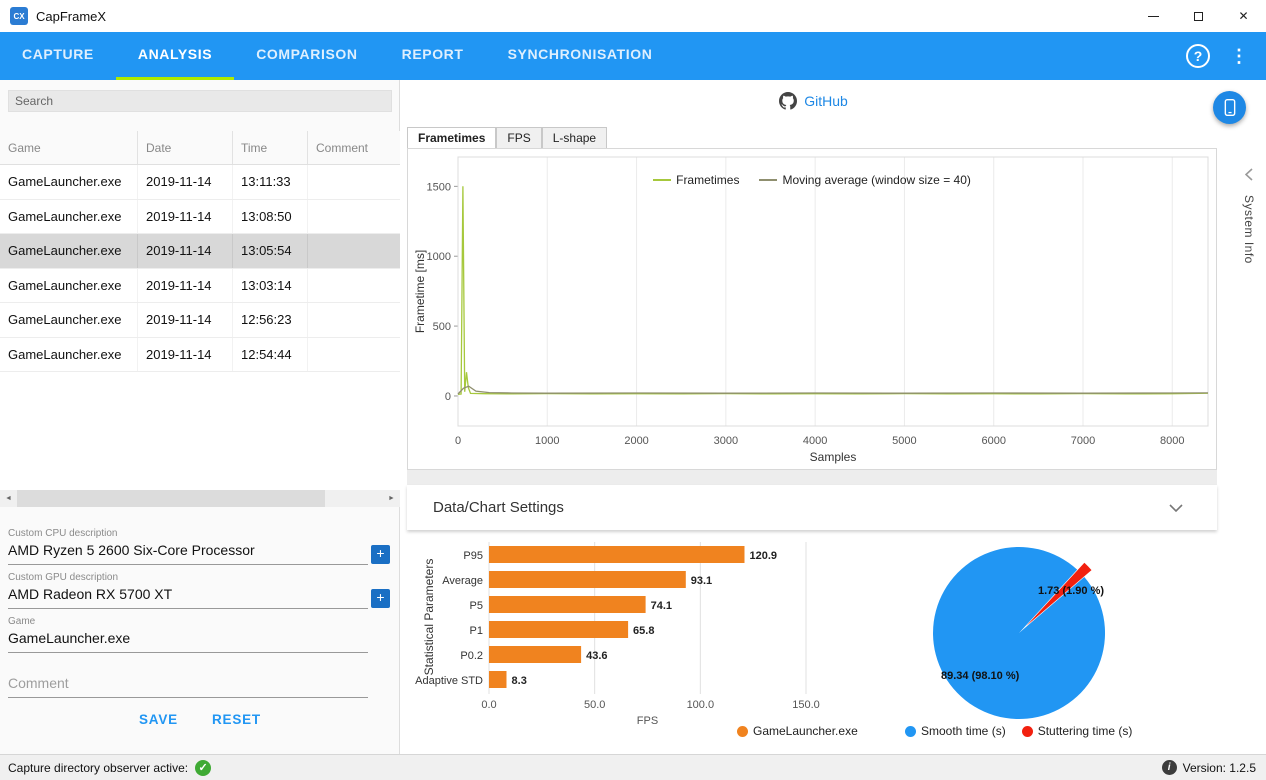  I want to click on svg-text: 93.1, so click(701, 581).